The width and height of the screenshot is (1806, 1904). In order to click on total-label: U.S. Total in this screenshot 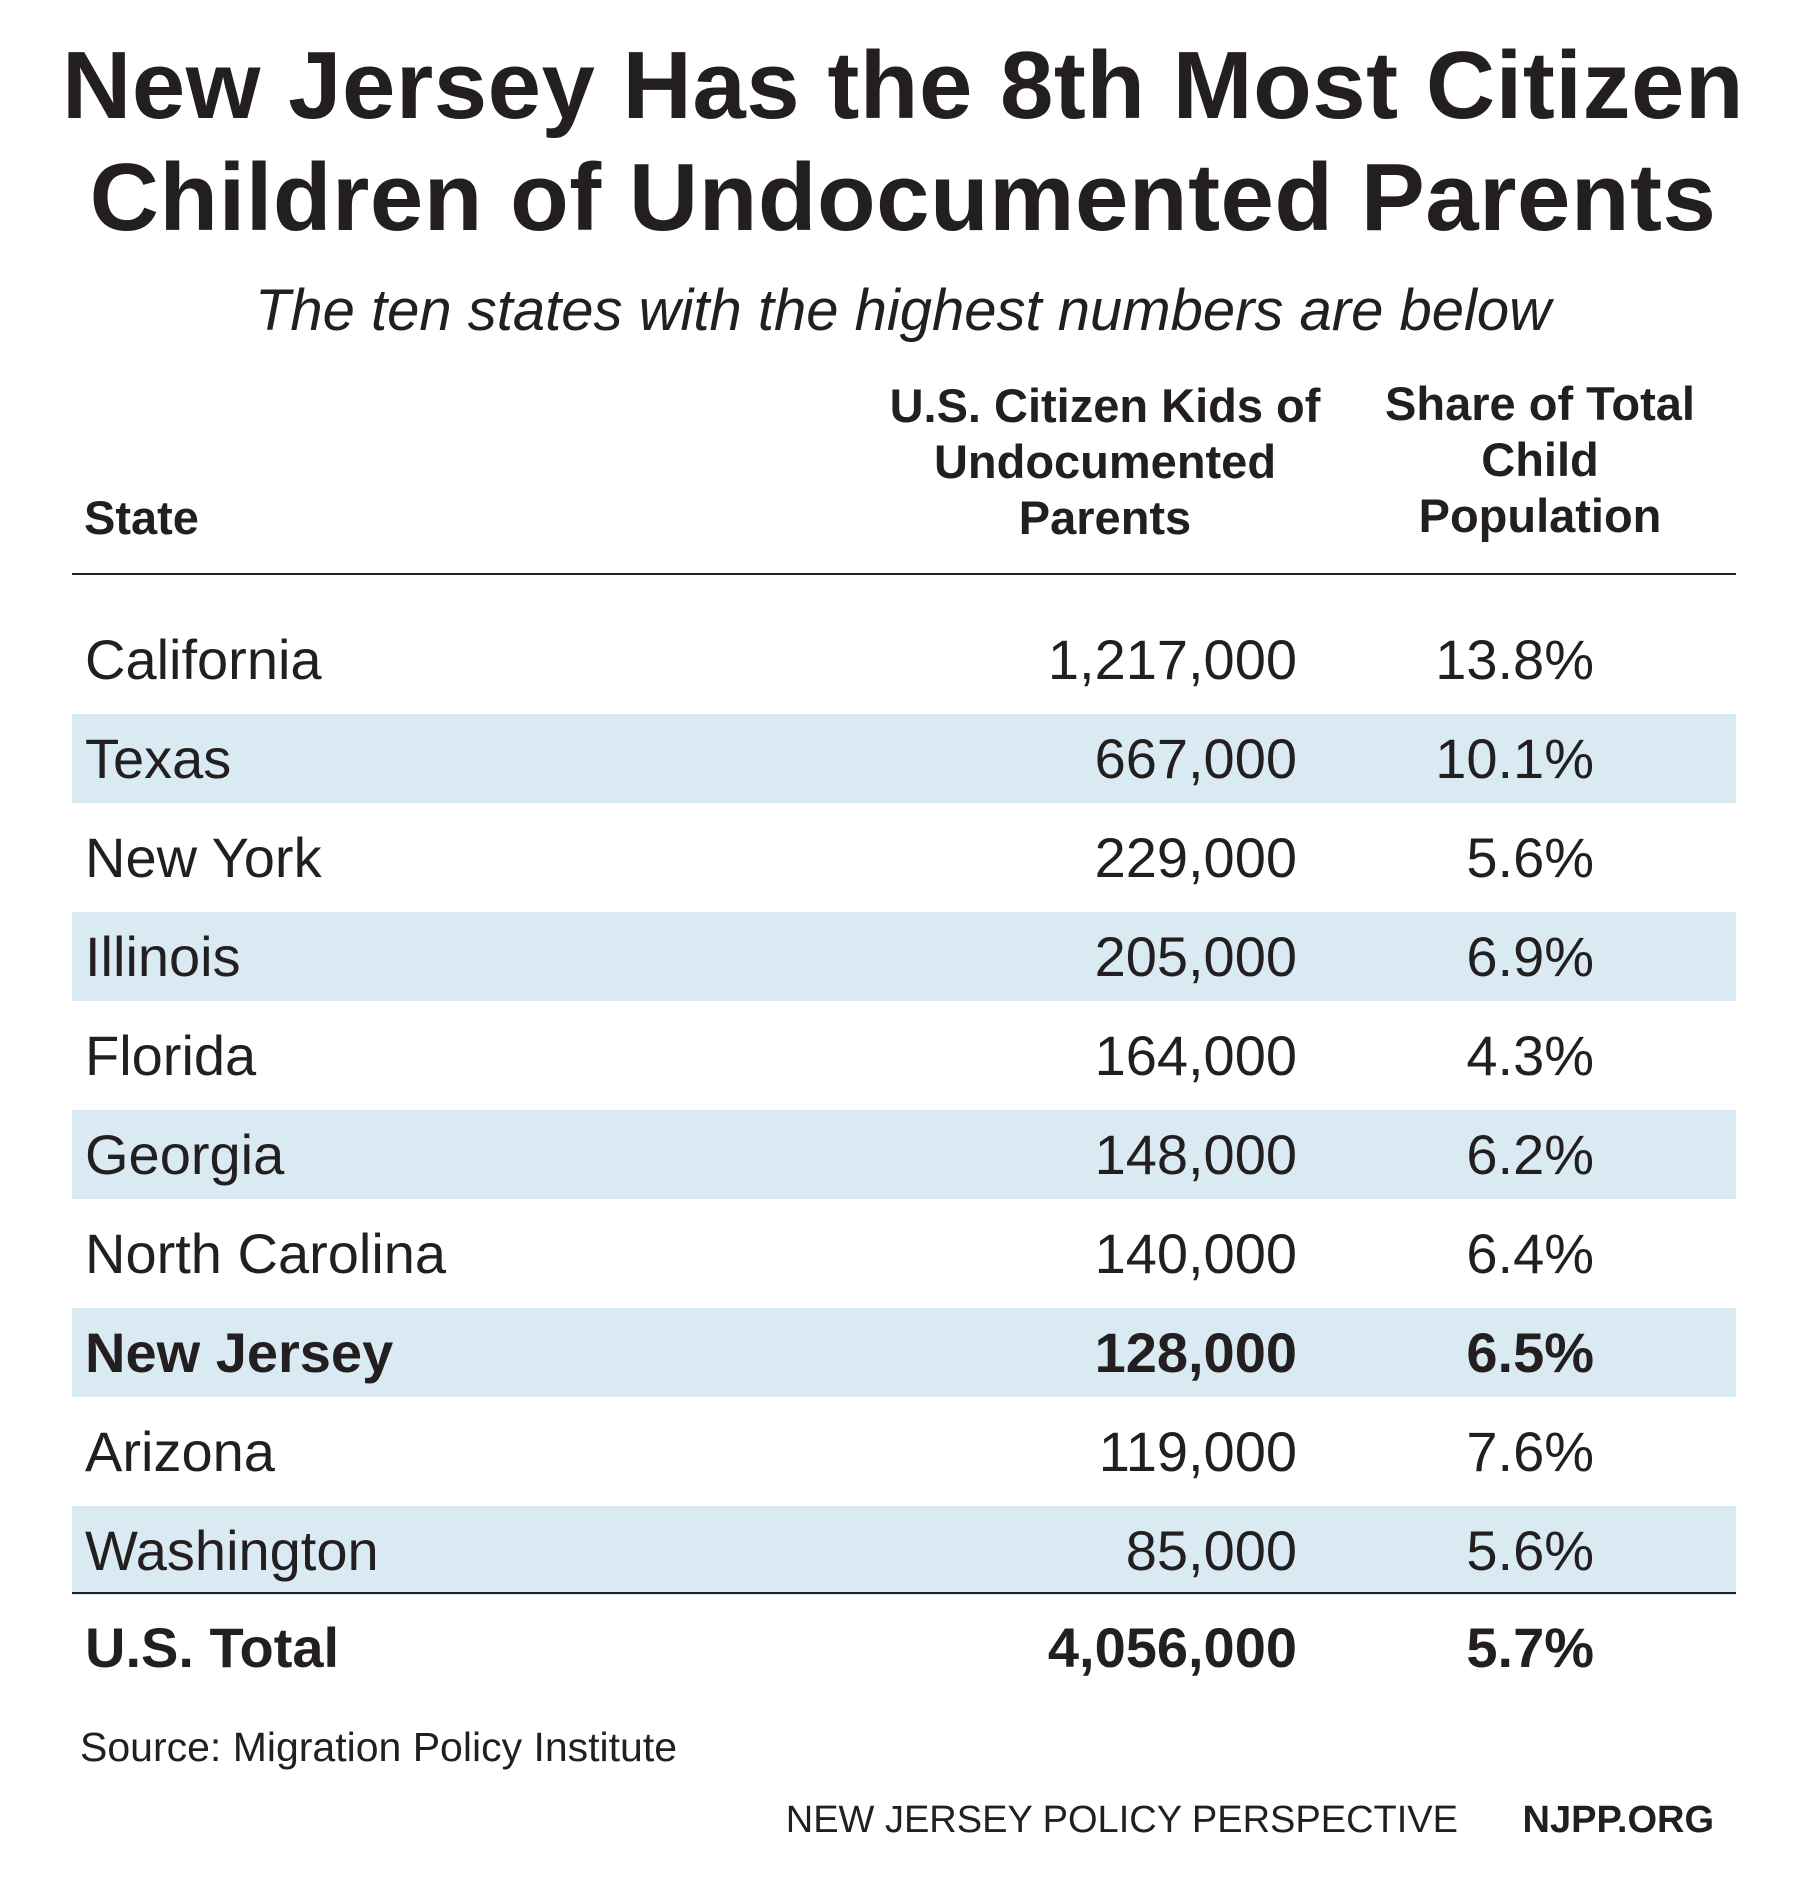, I will do `click(212, 1647)`.